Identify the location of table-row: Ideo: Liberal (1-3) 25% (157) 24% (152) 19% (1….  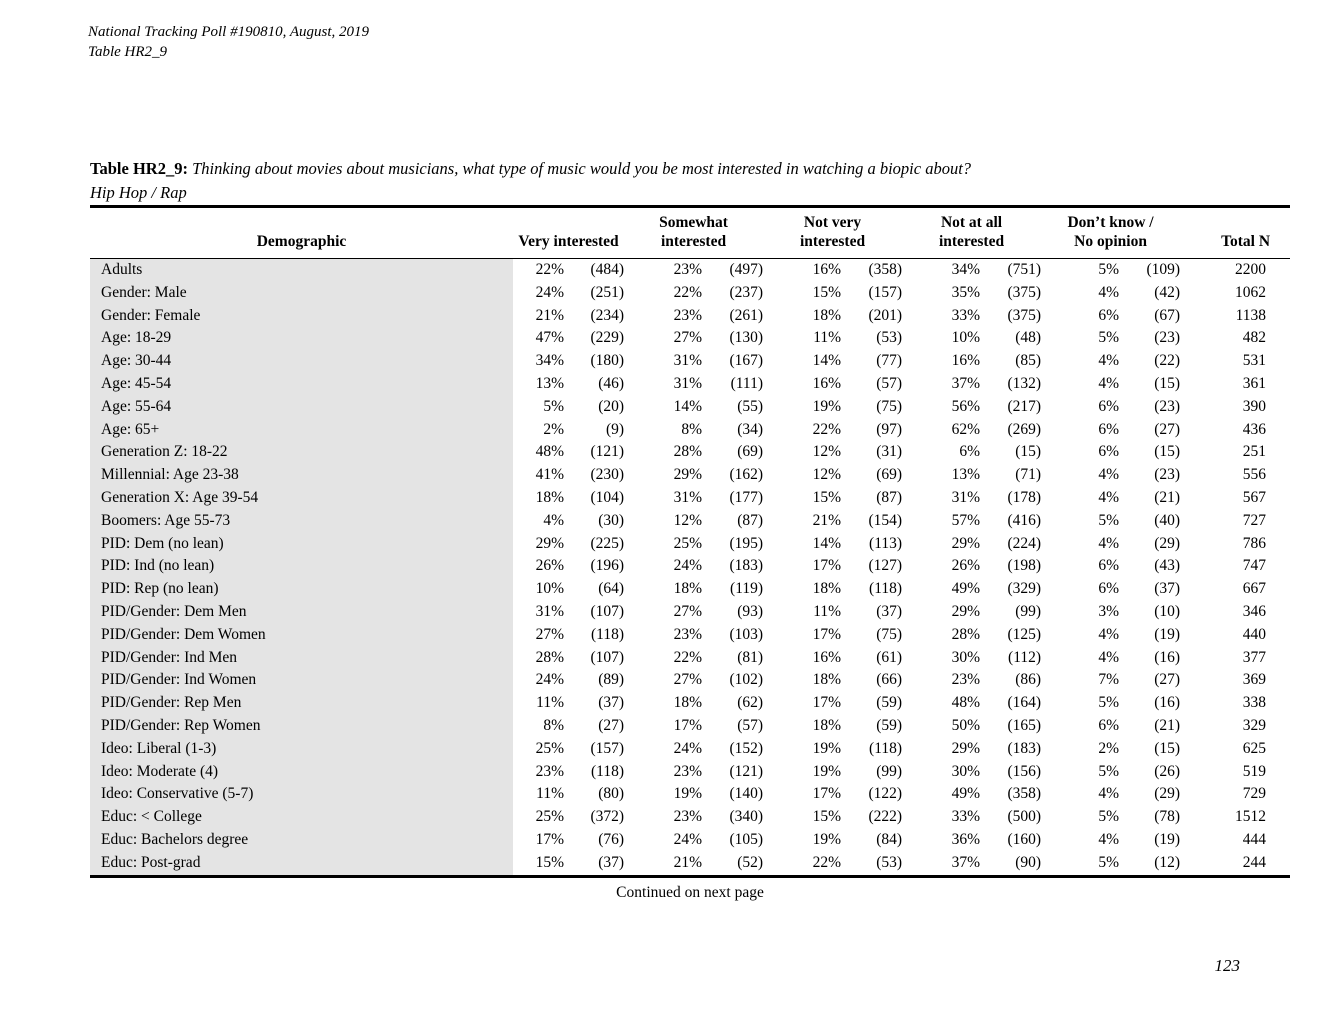
(690, 749).